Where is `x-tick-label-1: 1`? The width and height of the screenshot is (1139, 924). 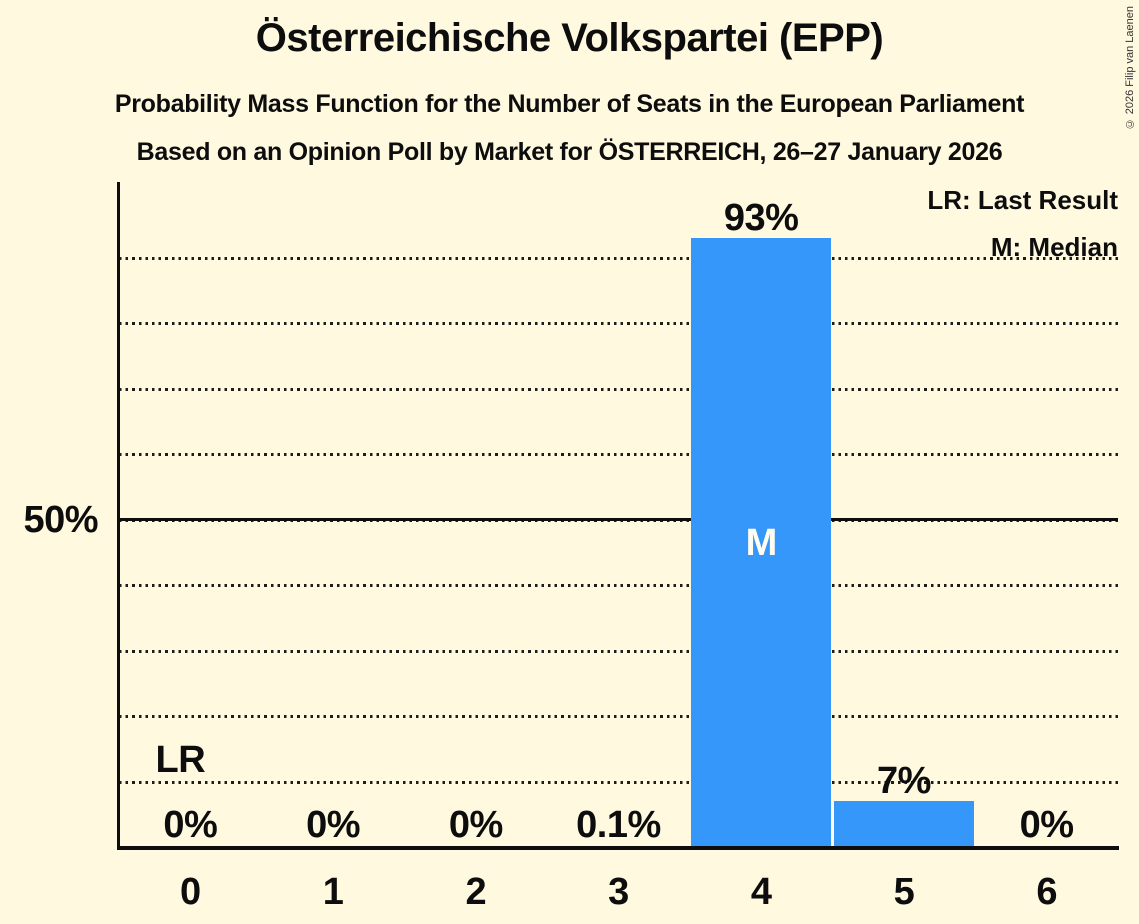 x-tick-label-1: 1 is located at coordinates (333, 892).